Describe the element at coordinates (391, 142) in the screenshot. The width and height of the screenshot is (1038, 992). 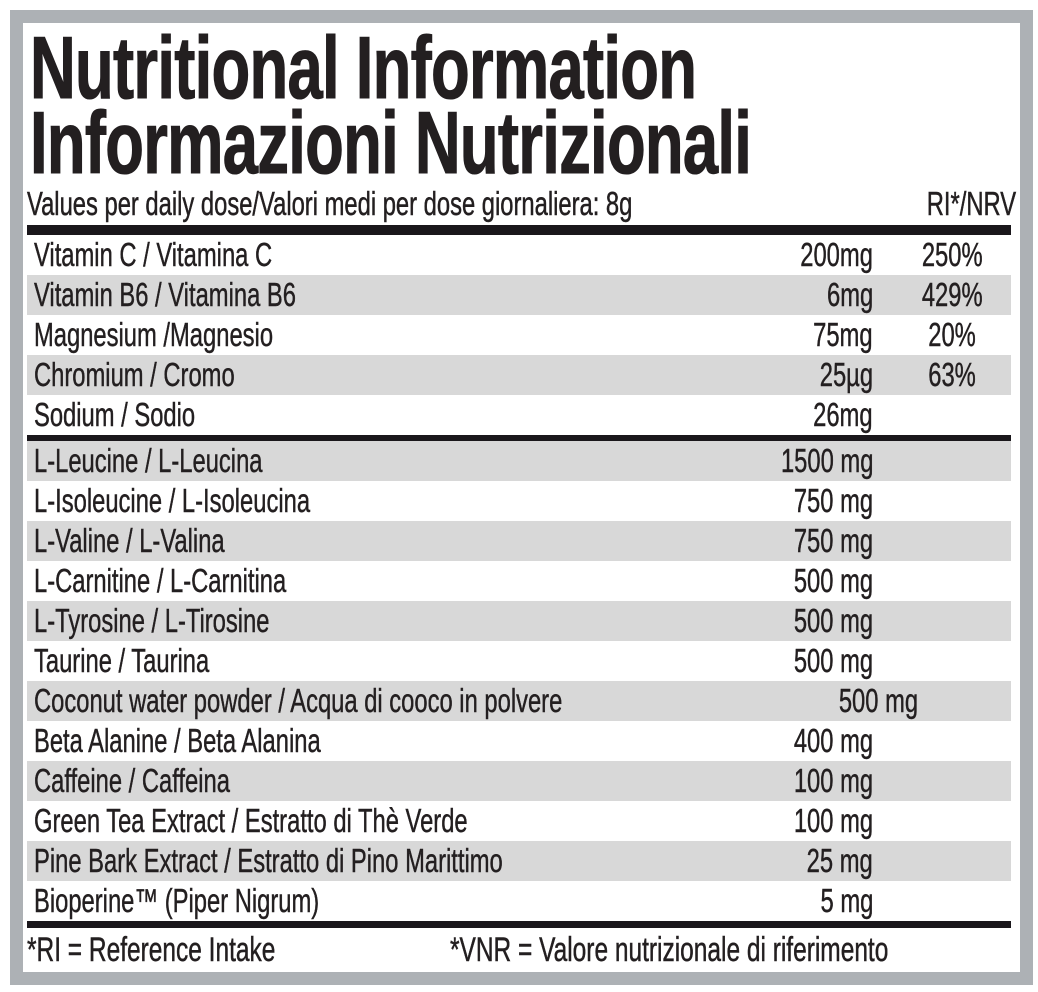
I see `title-line-italian: Informazioni Nutrizionali` at that location.